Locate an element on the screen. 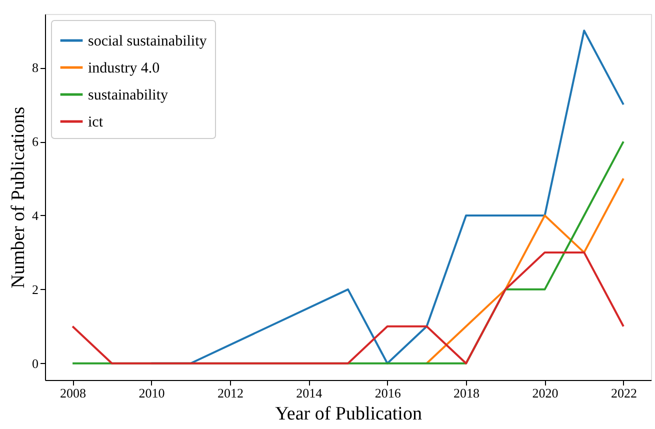 This screenshot has width=655, height=429. y-tick-label: 4 is located at coordinates (35, 215).